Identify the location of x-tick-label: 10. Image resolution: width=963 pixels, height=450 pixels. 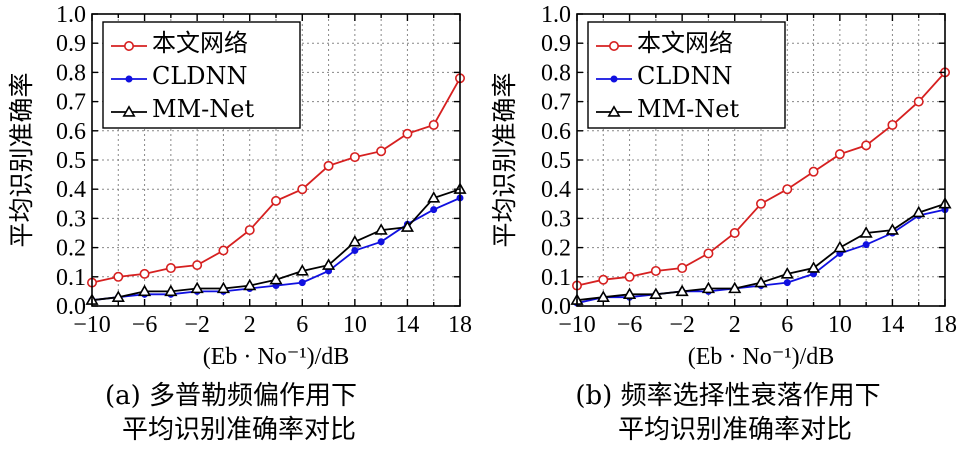
(355, 325).